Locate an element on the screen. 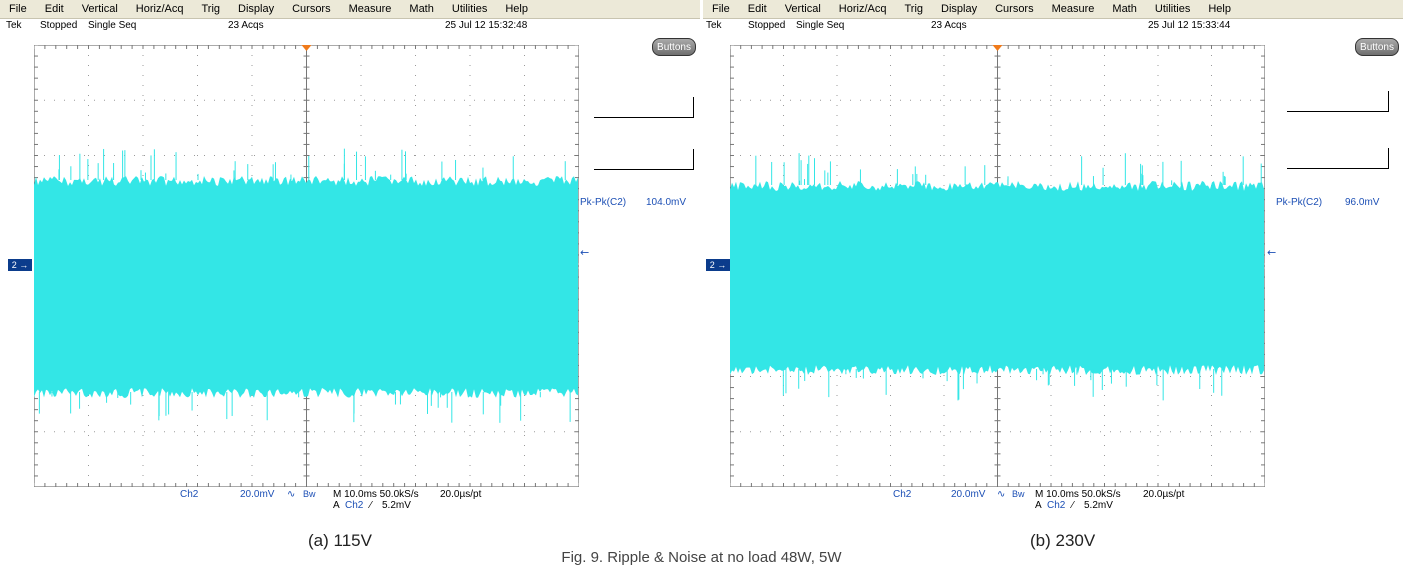  measurement-value: 96.0mV is located at coordinates (1362, 202).